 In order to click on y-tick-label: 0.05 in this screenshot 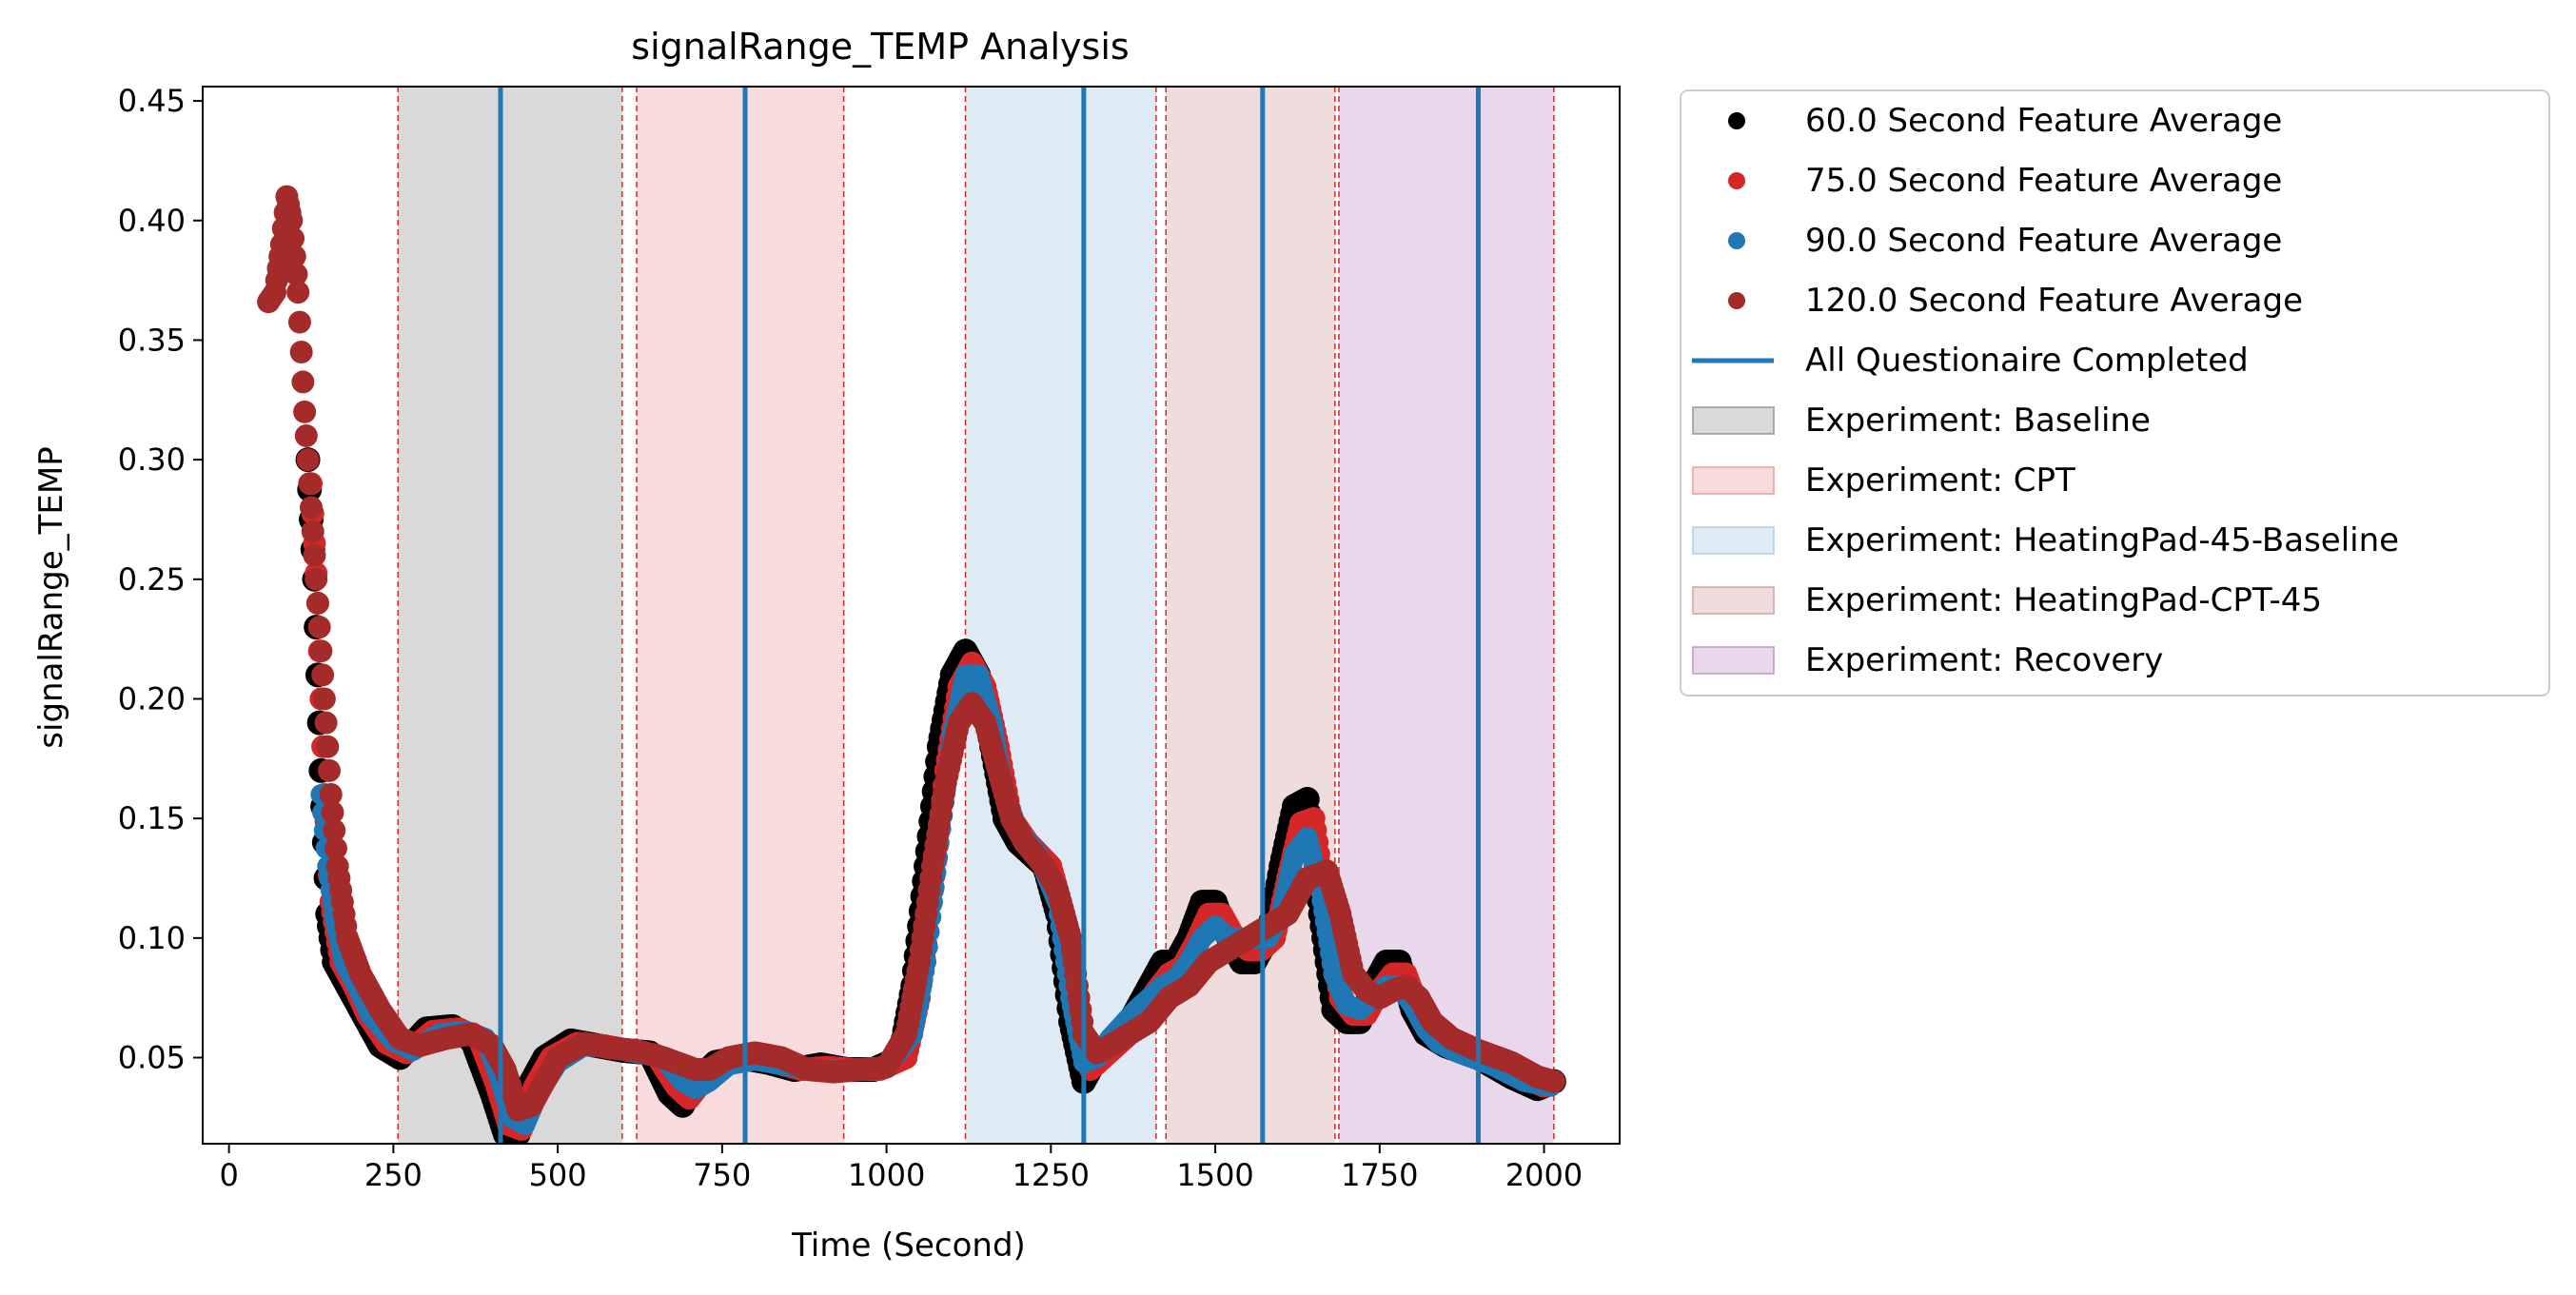, I will do `click(152, 1058)`.